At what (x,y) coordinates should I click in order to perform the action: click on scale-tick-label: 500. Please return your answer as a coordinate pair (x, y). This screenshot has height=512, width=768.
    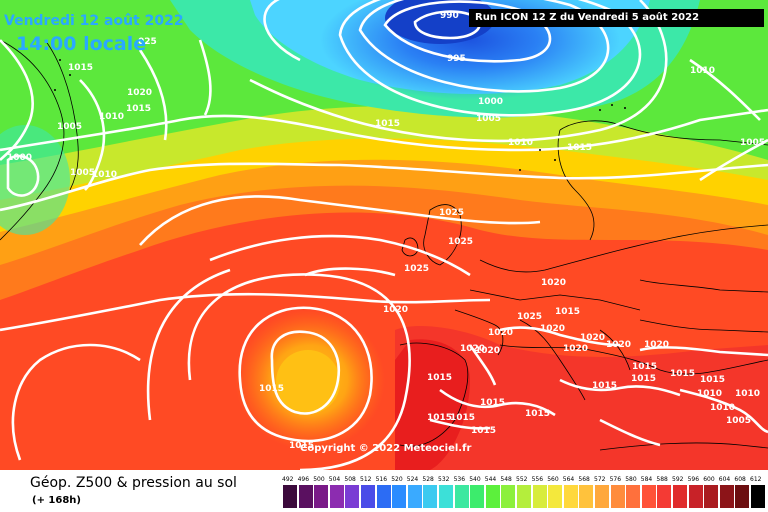
    Looking at the image, I should click on (319, 479).